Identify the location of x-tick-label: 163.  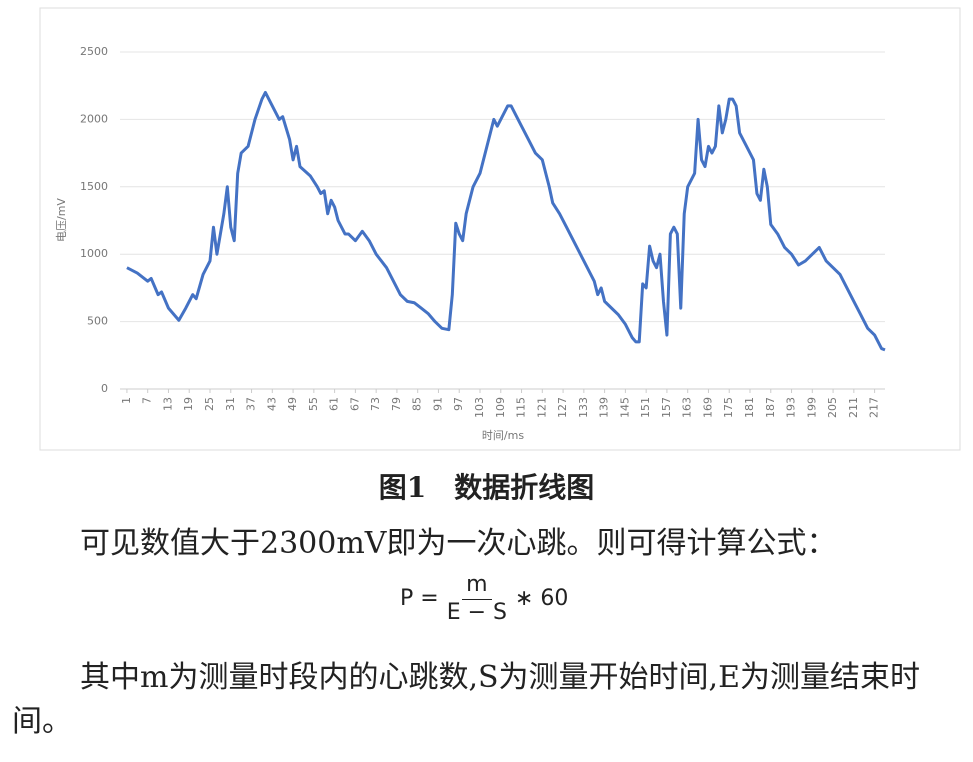
(687, 407).